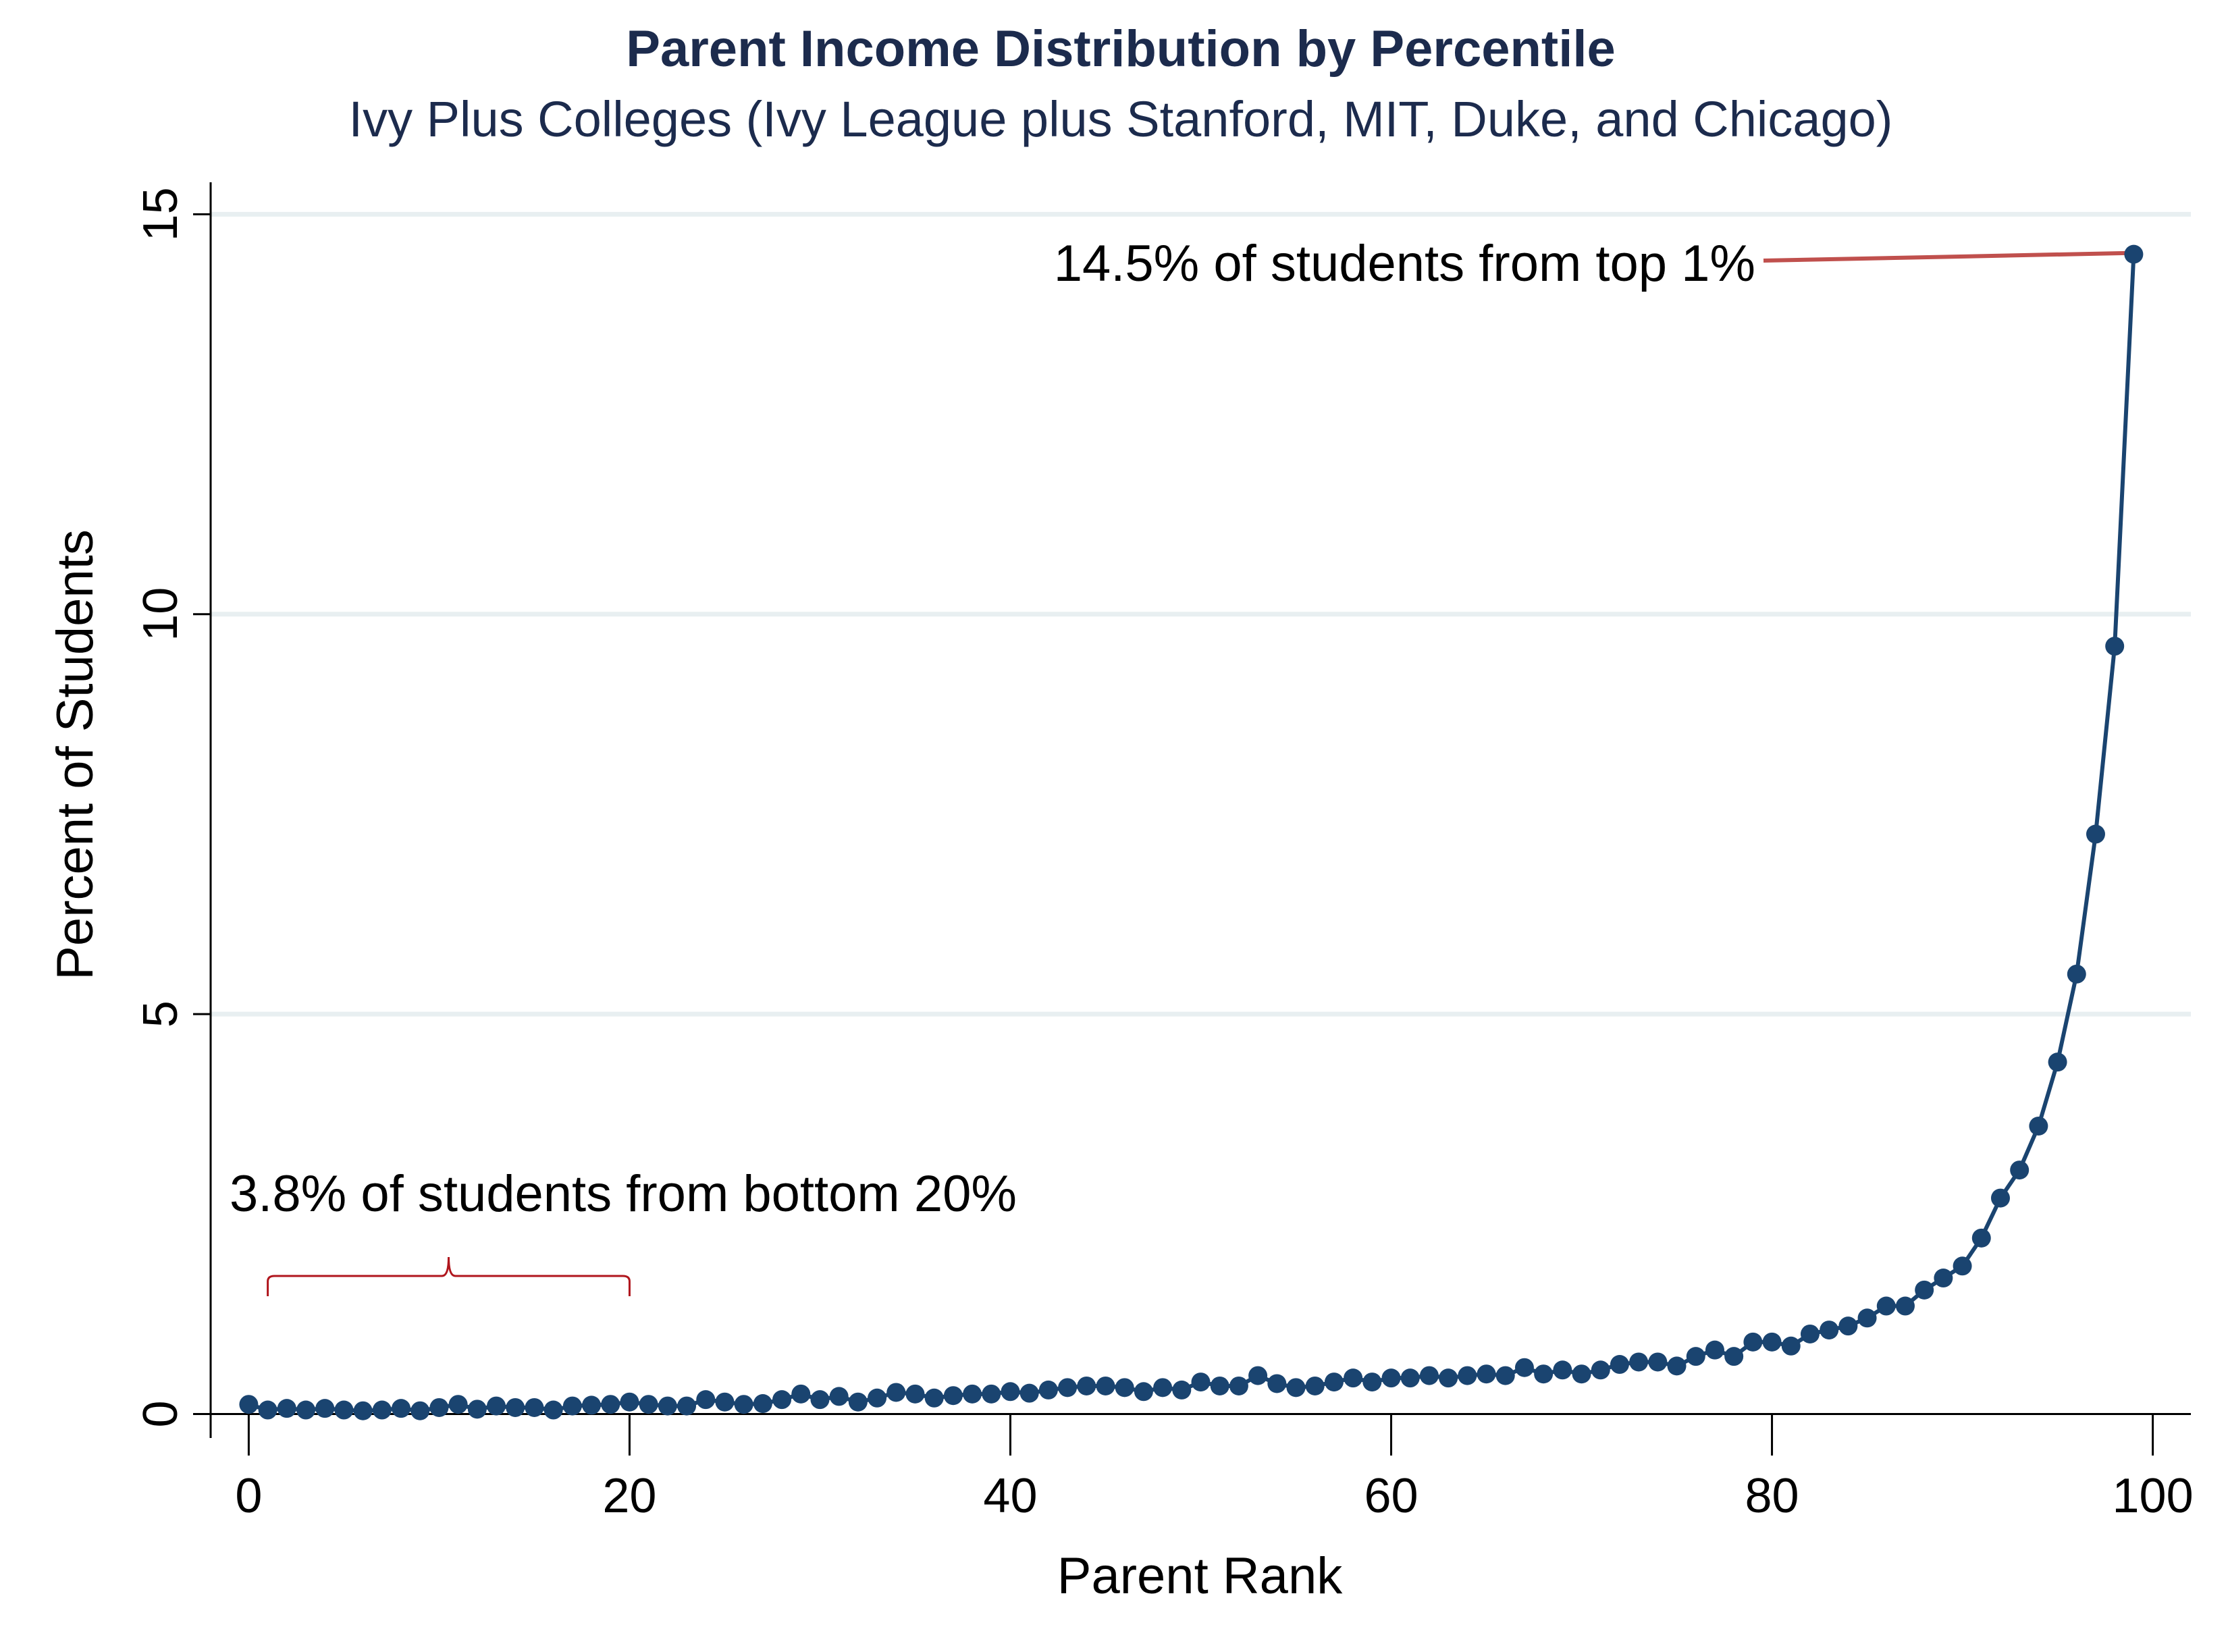  Describe the element at coordinates (1120, 49) in the screenshot. I see `chart-title: Parent Income Distribution by Percentile` at that location.